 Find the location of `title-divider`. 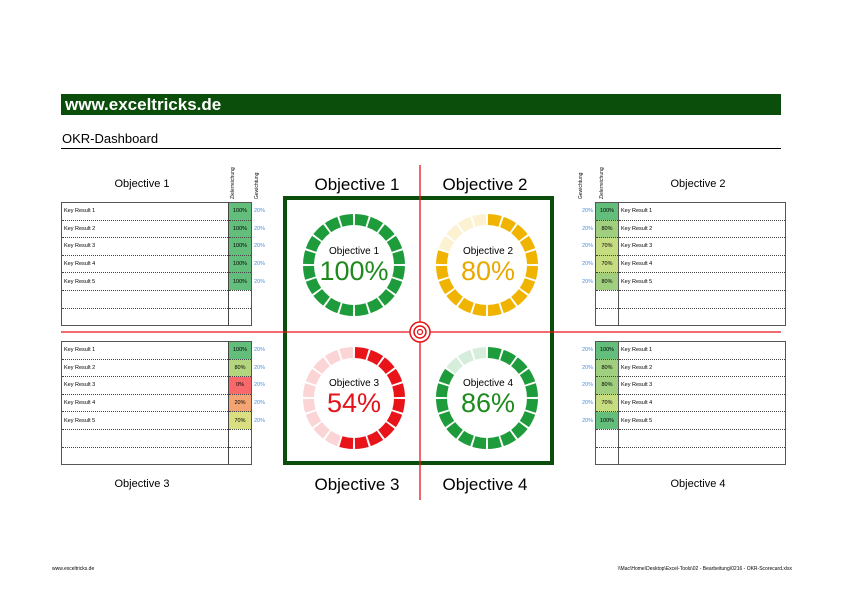

title-divider is located at coordinates (421, 148).